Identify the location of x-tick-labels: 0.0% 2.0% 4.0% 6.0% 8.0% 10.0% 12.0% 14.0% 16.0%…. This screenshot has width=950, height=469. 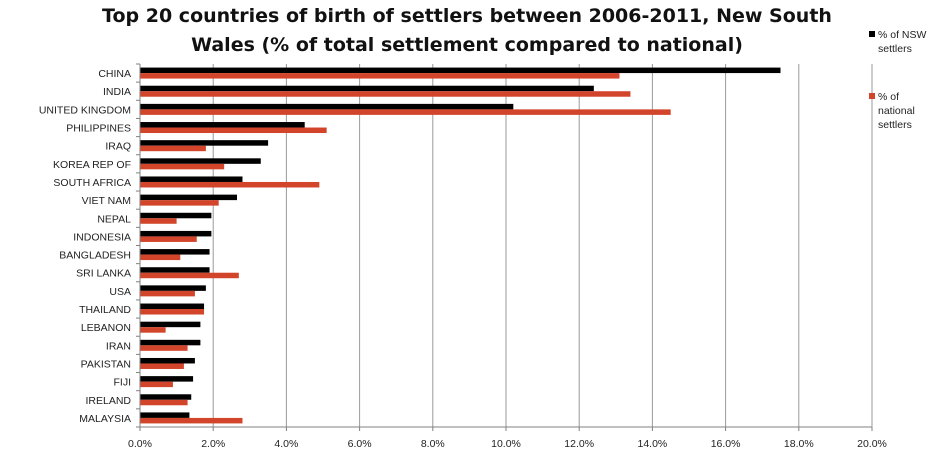
(507, 444).